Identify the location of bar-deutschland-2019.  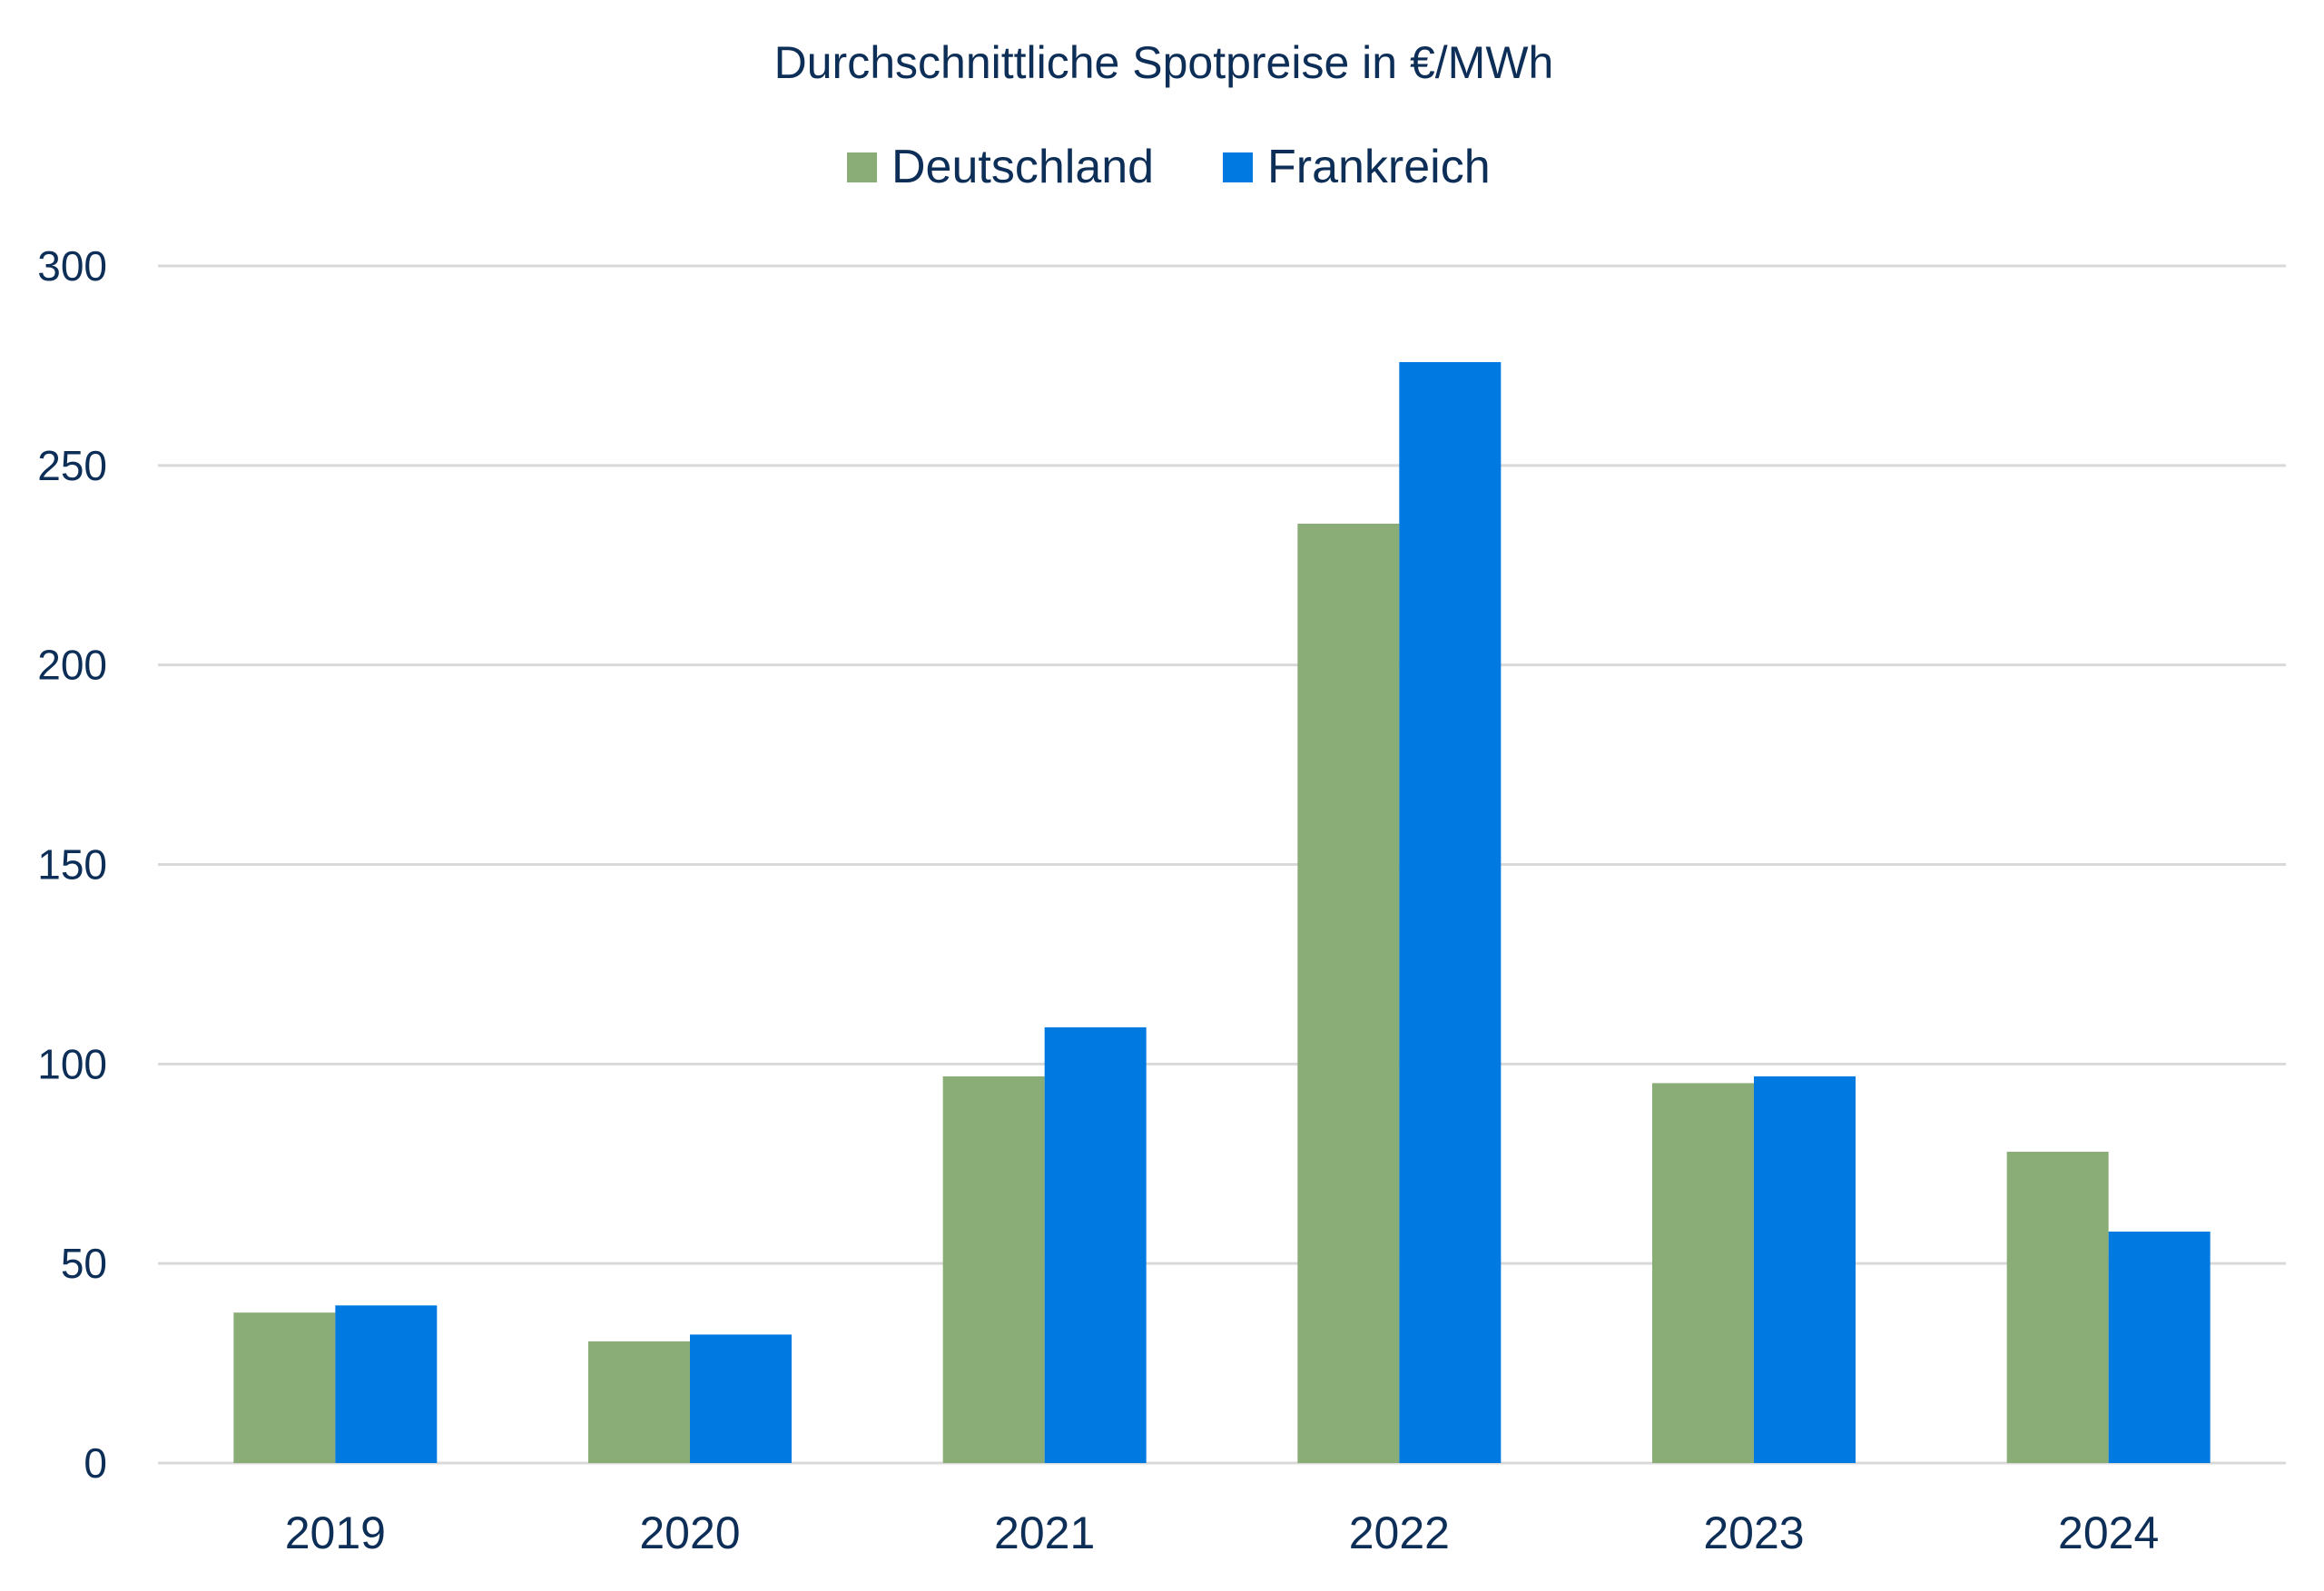
(284, 1388).